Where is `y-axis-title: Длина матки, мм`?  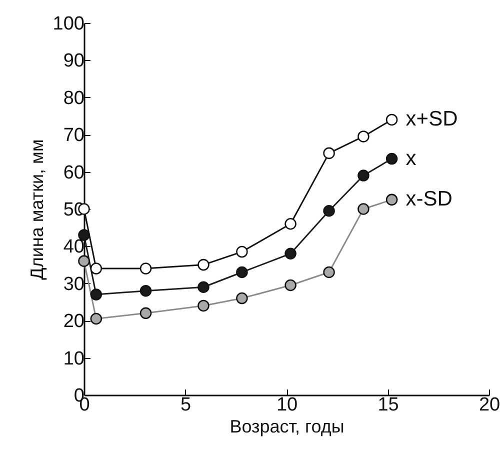 y-axis-title: Длина матки, мм is located at coordinates (36, 209).